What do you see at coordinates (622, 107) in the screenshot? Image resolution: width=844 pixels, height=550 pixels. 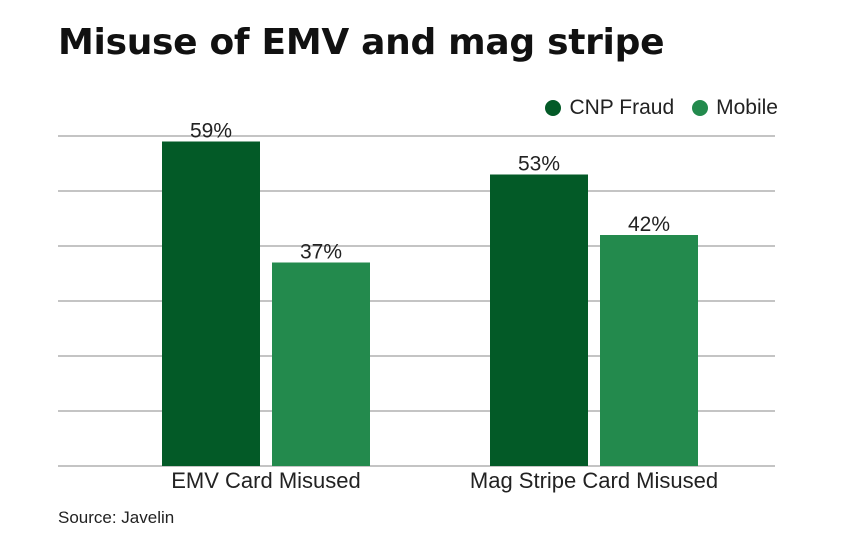 I see `legend-label-cnp-fraud: CNP Fraud` at bounding box center [622, 107].